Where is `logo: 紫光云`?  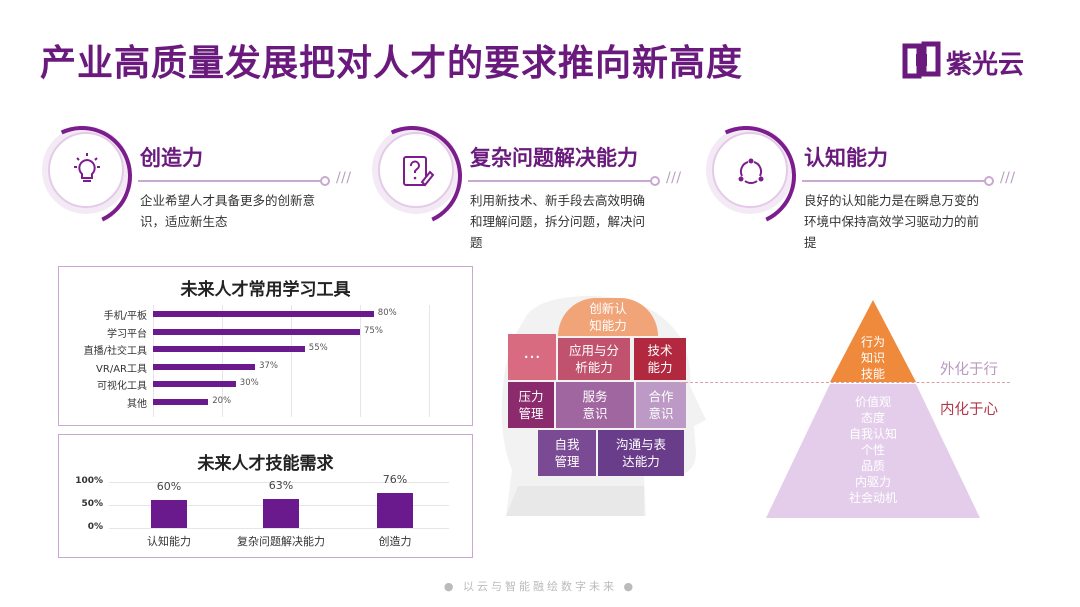 logo: 紫光云 is located at coordinates (977, 62).